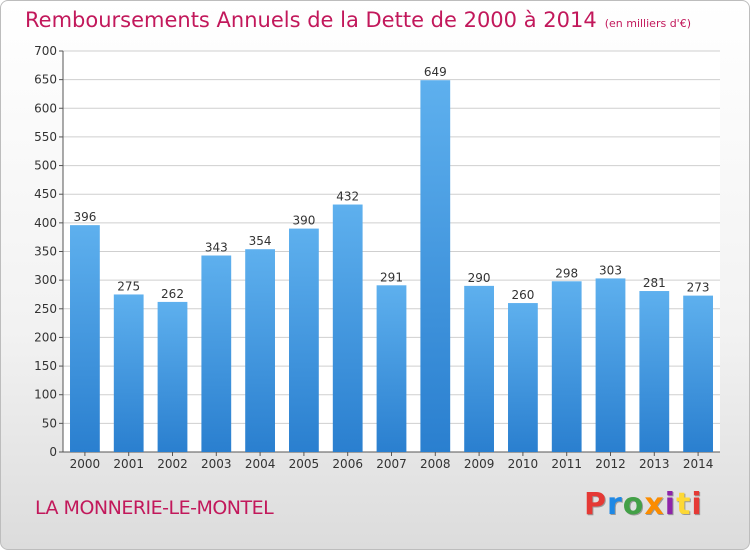 The image size is (750, 550). Describe the element at coordinates (698, 464) in the screenshot. I see `x-tick-label-2014: 2014` at that location.